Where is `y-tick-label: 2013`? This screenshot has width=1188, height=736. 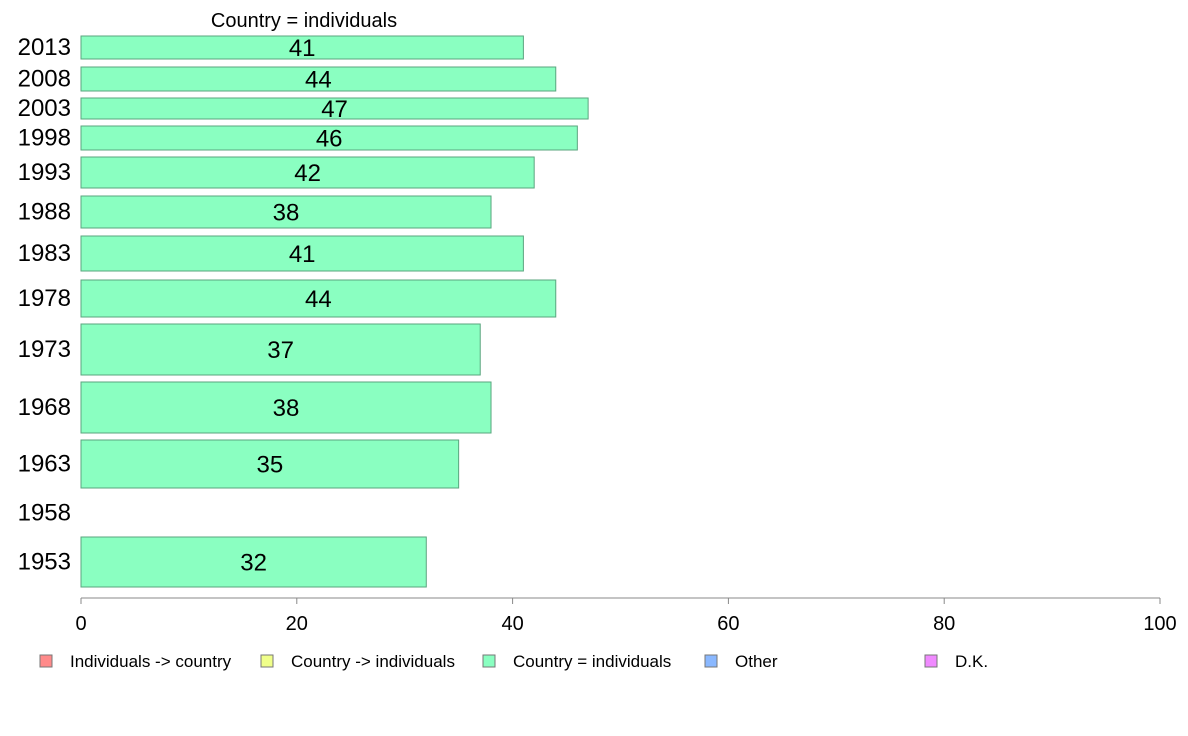
y-tick-label: 2013 is located at coordinates (44, 47).